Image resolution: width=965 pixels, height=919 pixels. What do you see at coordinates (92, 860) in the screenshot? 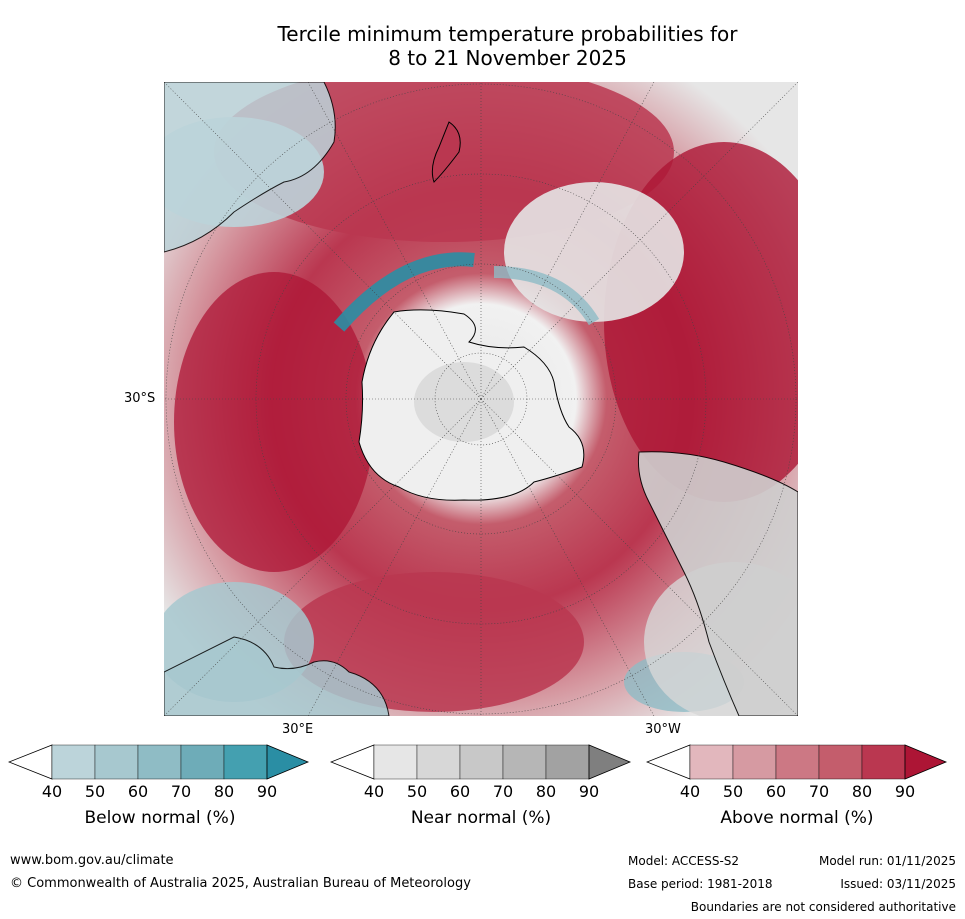
I see `website-link: www.bom.gov.au/climate` at bounding box center [92, 860].